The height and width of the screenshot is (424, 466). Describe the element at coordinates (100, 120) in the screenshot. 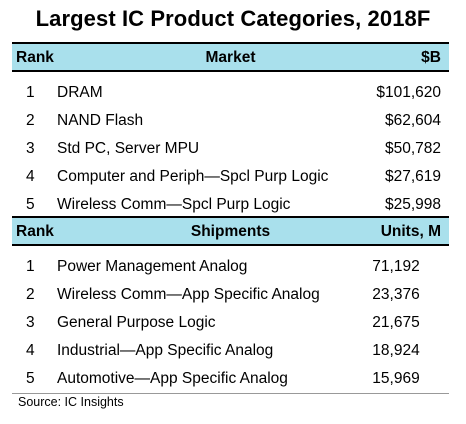

I see `row-market-name: NAND Flash` at that location.